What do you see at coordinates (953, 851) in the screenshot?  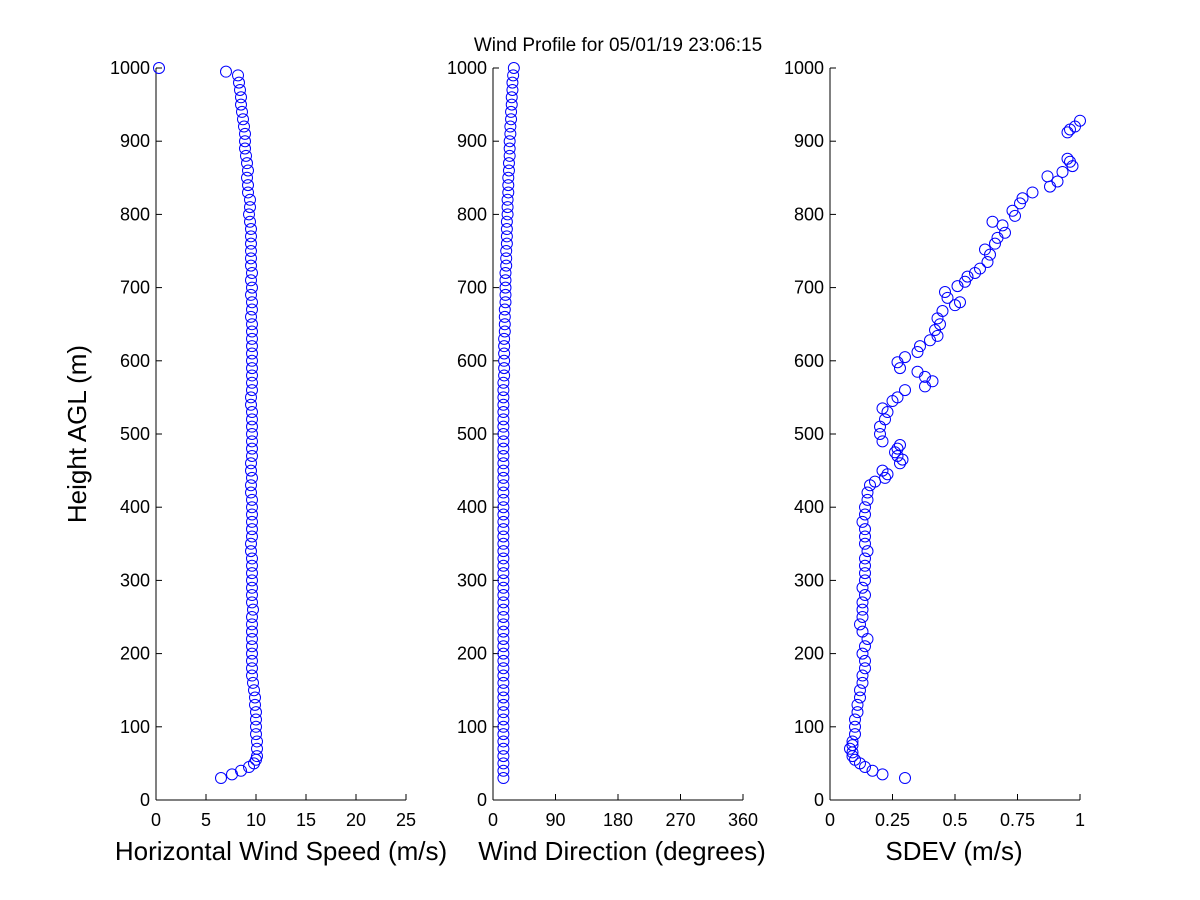 I see `sdev-x-axis-label: SDEV (m/s)` at bounding box center [953, 851].